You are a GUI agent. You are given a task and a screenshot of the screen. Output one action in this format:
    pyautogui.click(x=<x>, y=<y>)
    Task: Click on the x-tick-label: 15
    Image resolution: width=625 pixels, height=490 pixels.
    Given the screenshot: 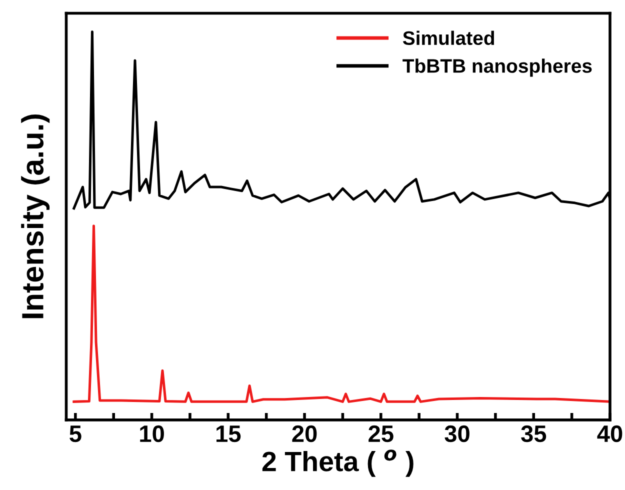 What is the action you would take?
    pyautogui.click(x=228, y=434)
    